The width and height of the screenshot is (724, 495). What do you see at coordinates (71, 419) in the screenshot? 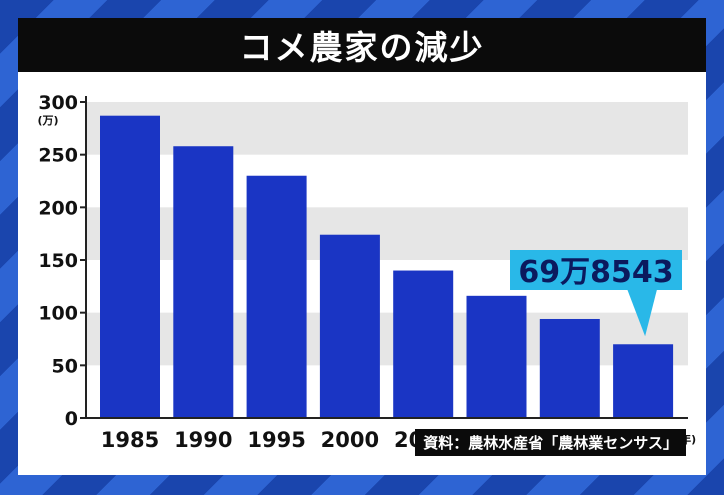
I see `y-tick-label: 0` at bounding box center [71, 419].